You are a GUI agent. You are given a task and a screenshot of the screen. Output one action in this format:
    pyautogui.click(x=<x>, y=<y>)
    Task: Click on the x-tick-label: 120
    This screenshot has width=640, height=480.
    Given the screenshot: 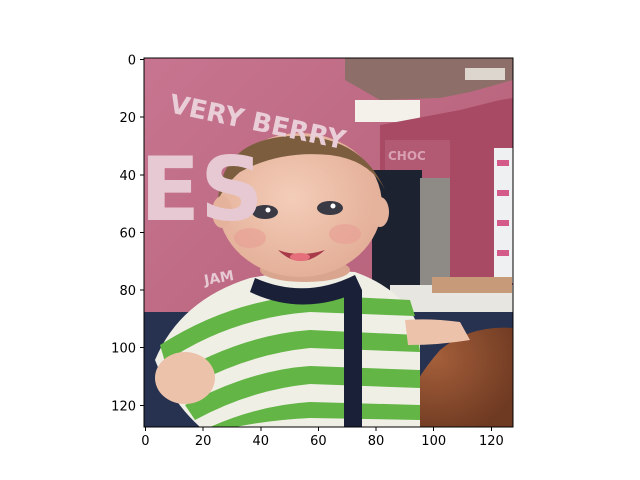 What is the action you would take?
    pyautogui.click(x=491, y=441)
    